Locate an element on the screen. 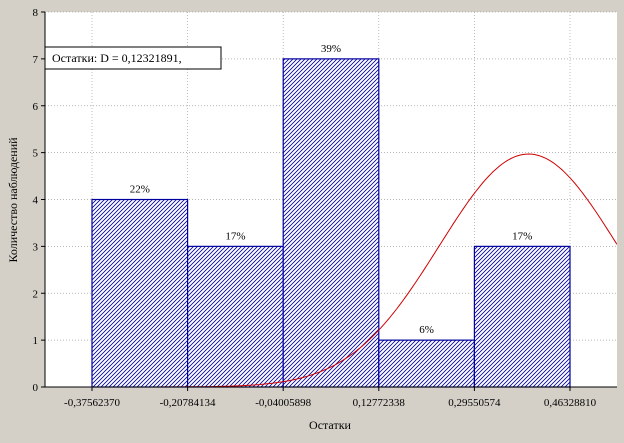 This screenshot has height=443, width=624. legend-box is located at coordinates (133, 58).